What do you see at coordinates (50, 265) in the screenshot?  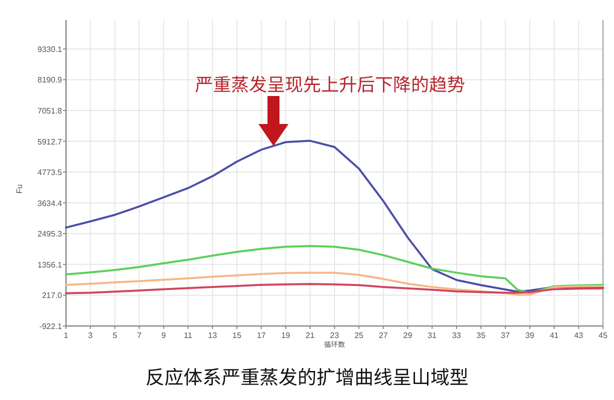 I see `y-tick-label: 1356.1` at bounding box center [50, 265].